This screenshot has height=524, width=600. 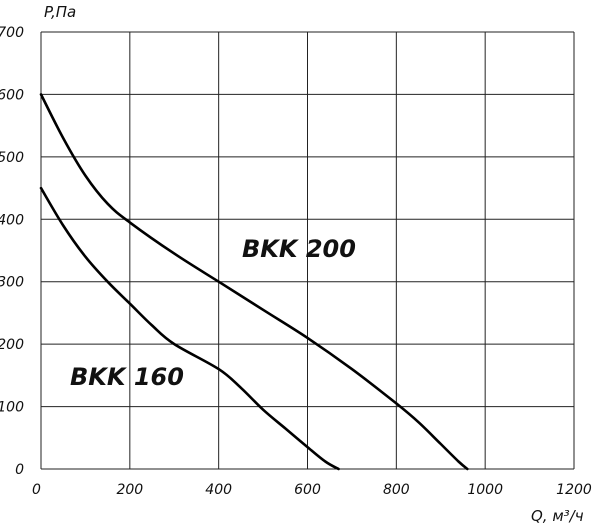 I want to click on x-tick-label-800: 800, so click(x=396, y=490).